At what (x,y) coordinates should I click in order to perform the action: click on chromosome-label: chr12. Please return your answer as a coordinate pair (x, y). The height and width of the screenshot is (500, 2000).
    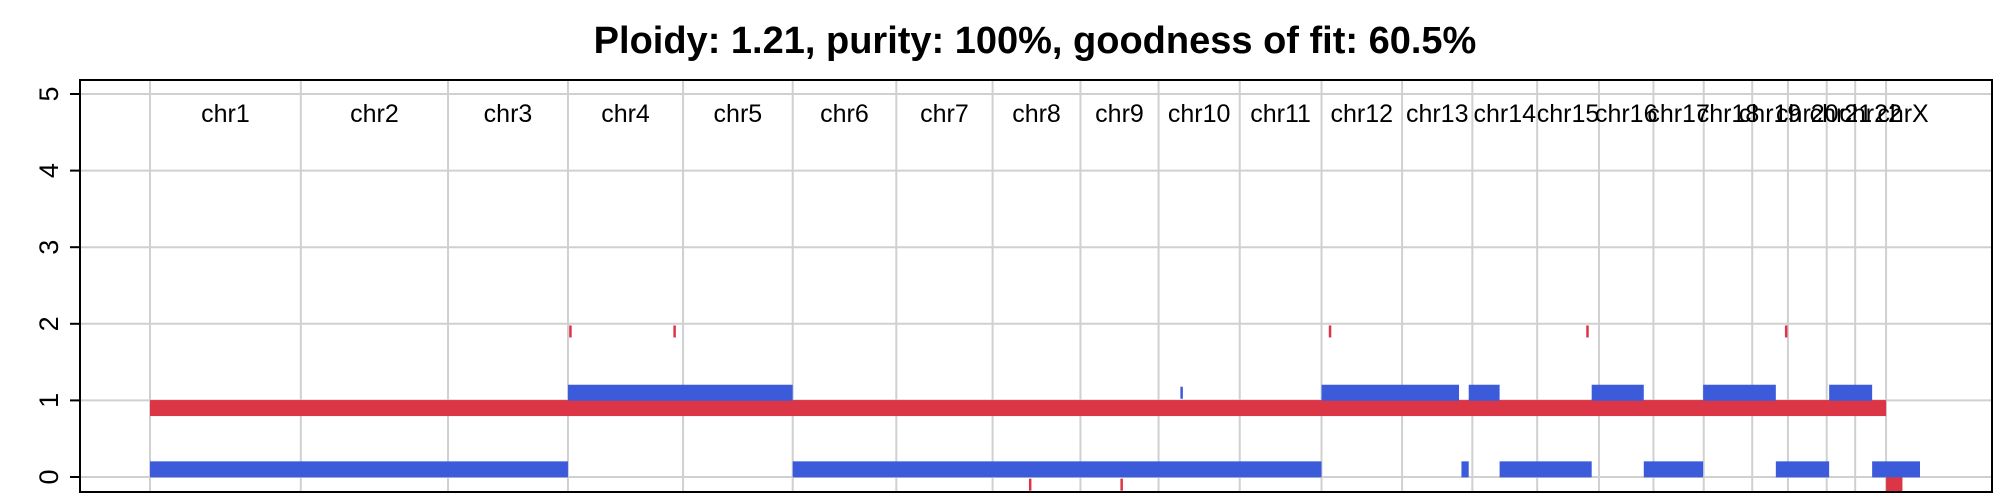
    Looking at the image, I should click on (1362, 114).